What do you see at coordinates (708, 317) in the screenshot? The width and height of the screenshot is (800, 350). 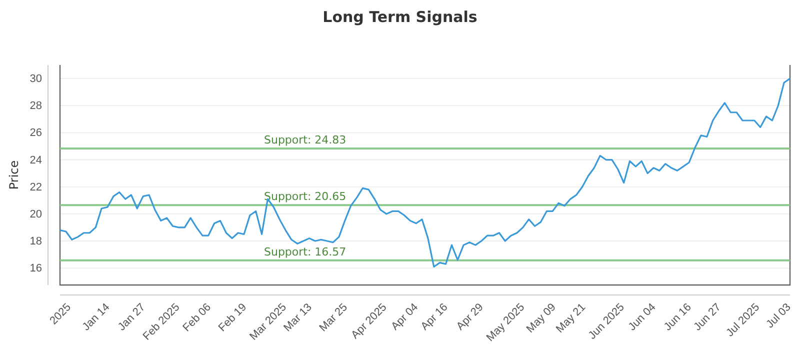 I see `x-tick-label: Jun 27` at bounding box center [708, 317].